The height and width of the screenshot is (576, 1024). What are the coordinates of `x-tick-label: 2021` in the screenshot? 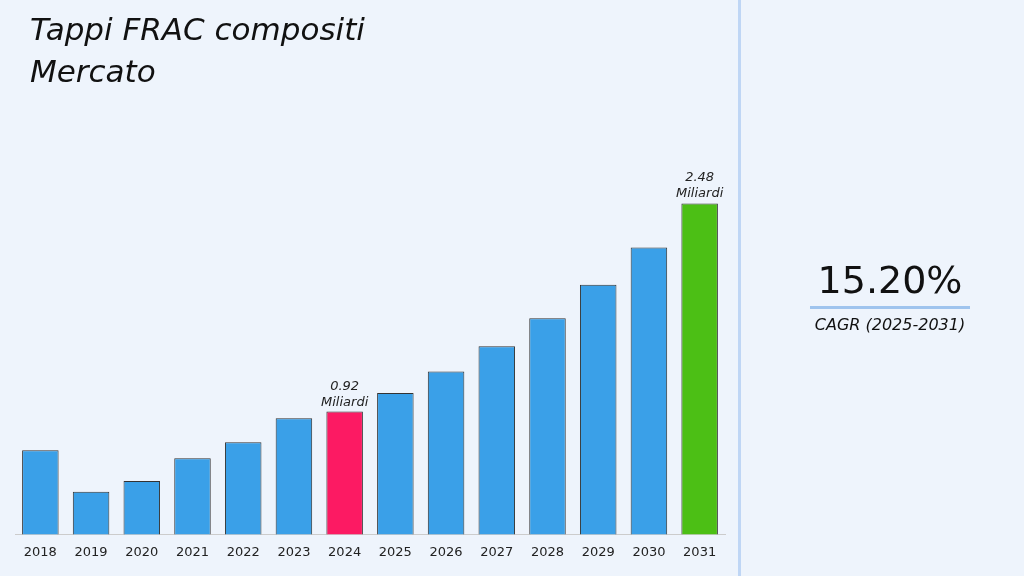 It's located at (192, 551).